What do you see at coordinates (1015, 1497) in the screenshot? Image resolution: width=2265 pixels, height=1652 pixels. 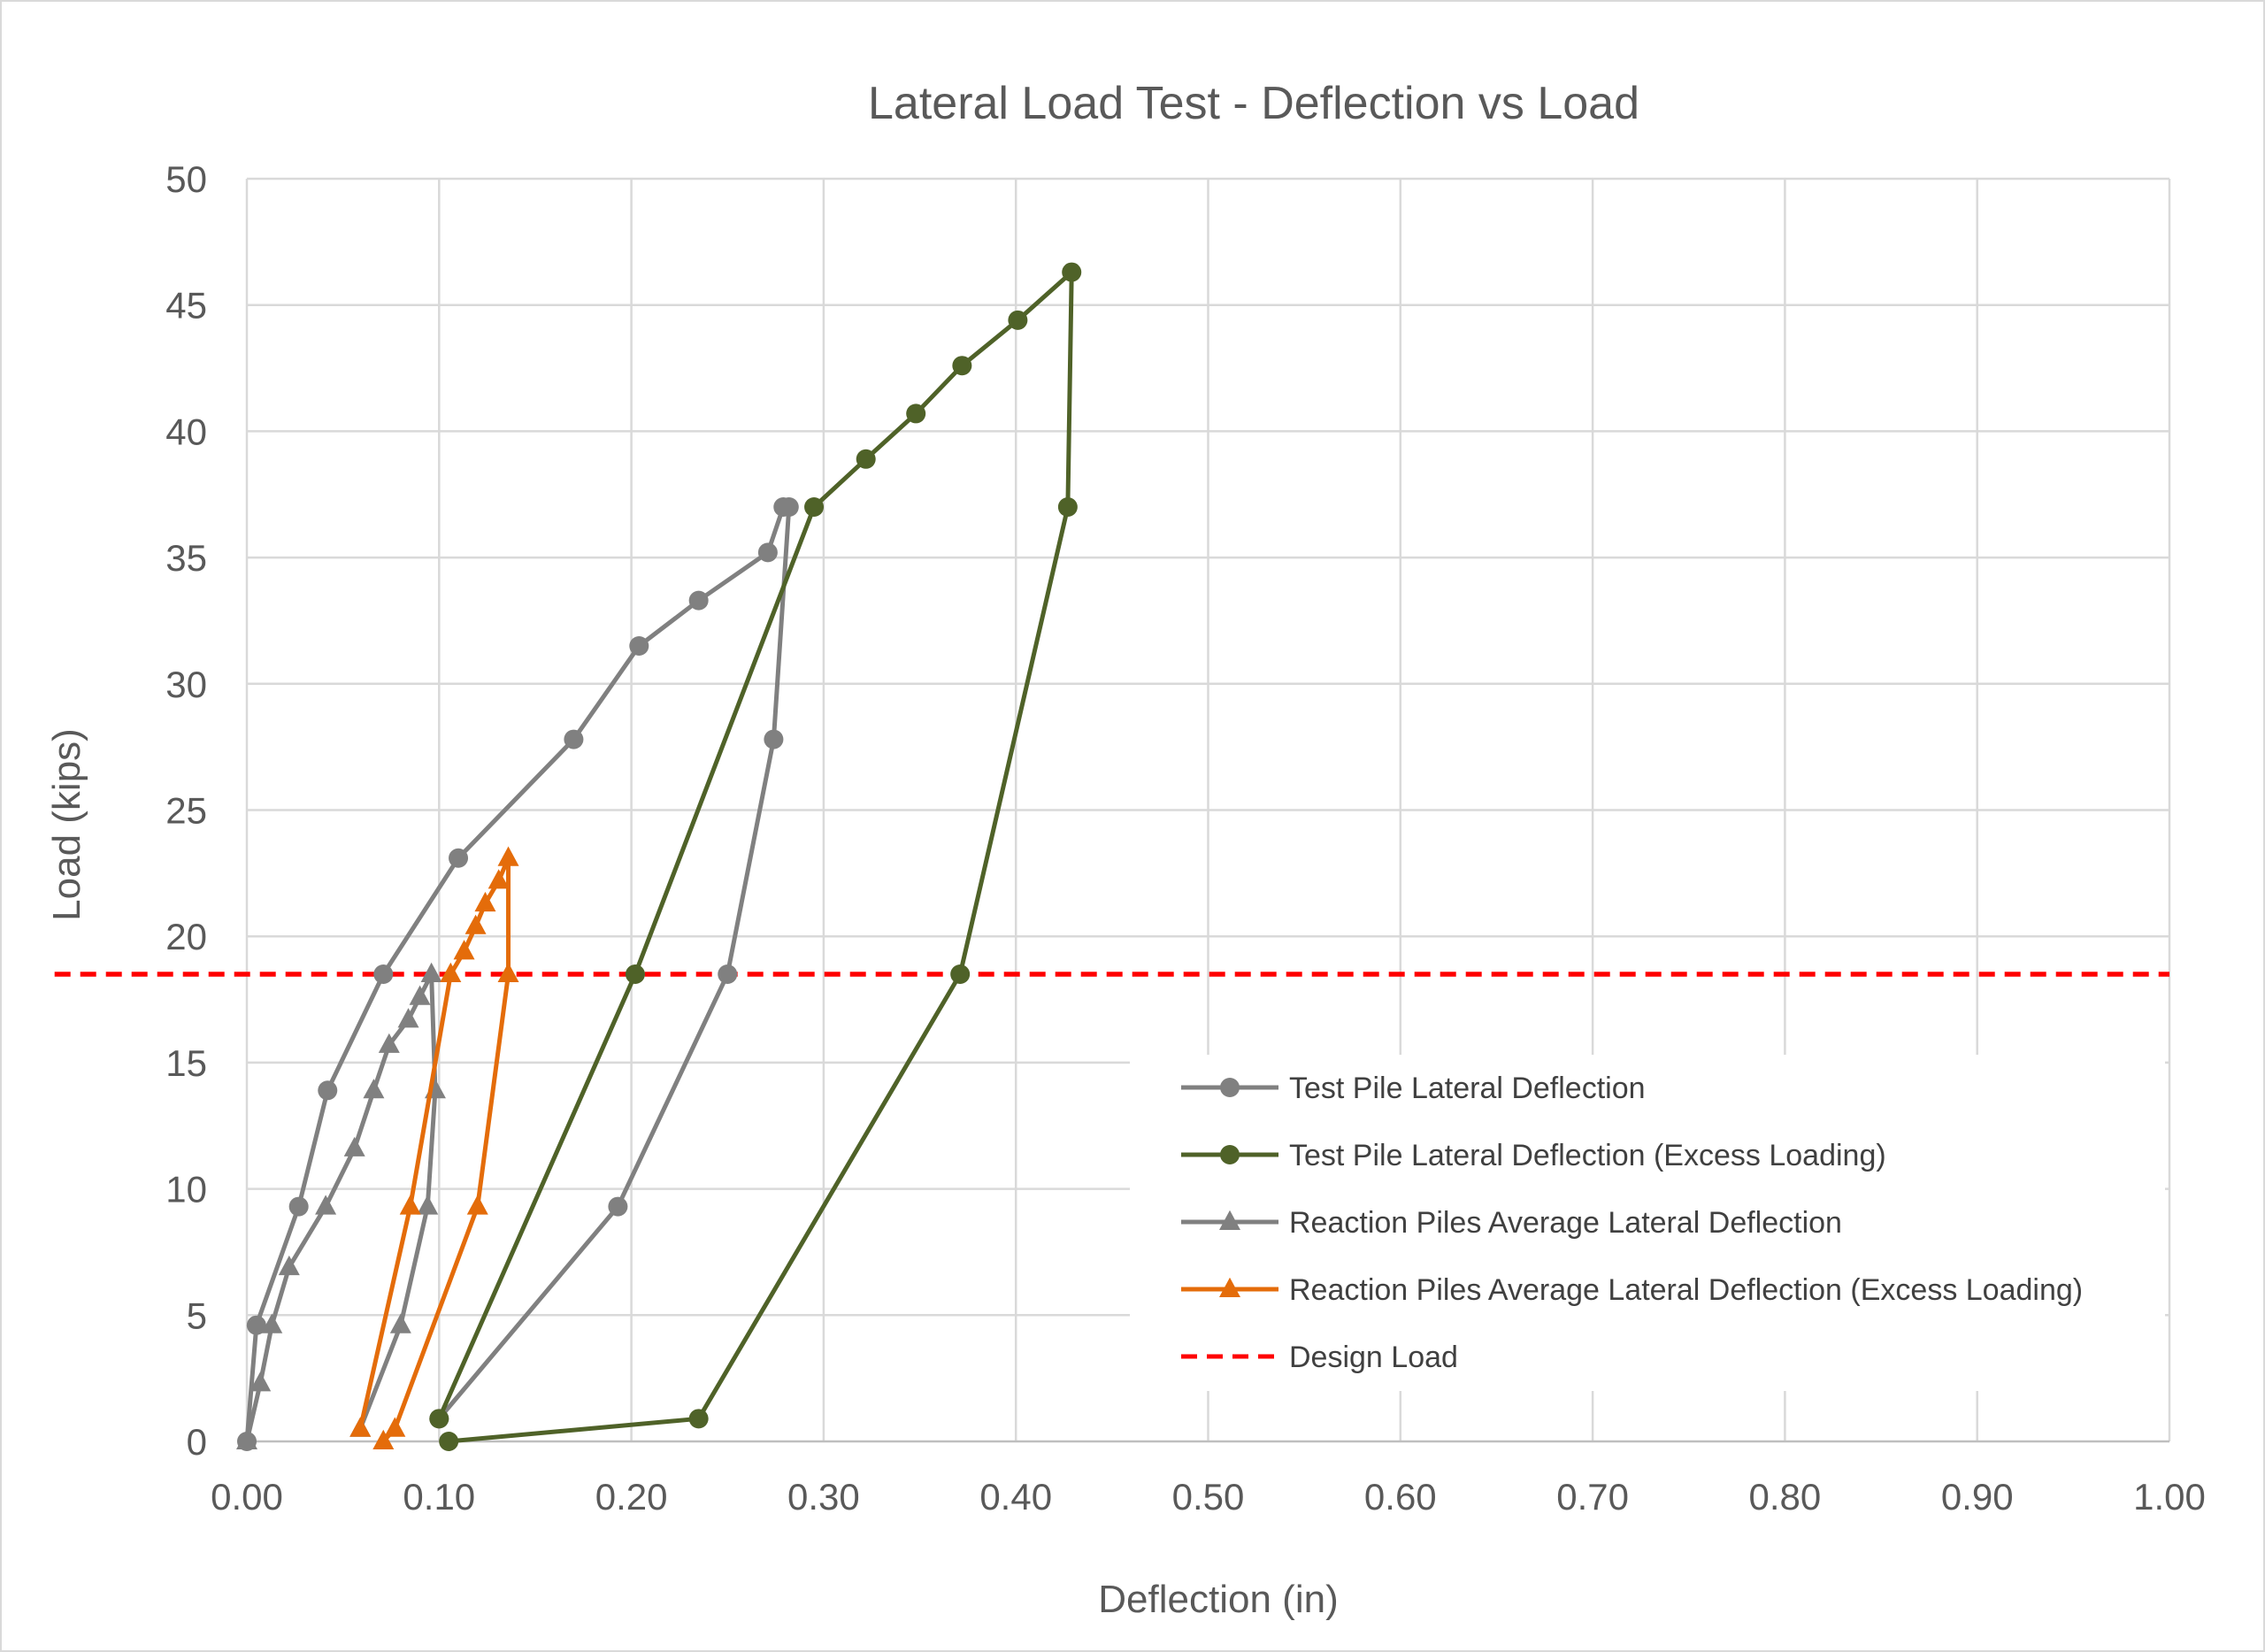 I see `x-tick-label: 0.40` at bounding box center [1015, 1497].